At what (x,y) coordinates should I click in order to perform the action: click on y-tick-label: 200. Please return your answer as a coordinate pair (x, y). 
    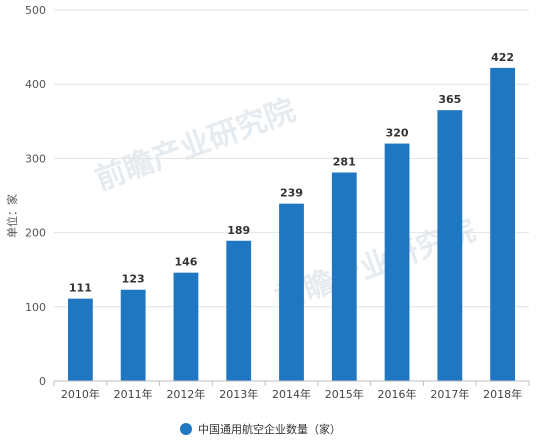
    Looking at the image, I should click on (35, 233).